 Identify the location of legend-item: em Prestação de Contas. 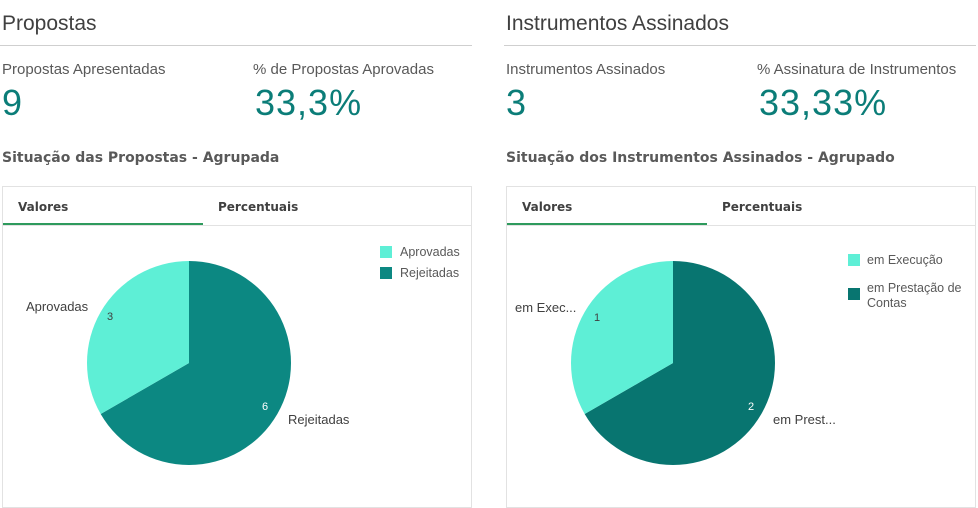
(914, 295).